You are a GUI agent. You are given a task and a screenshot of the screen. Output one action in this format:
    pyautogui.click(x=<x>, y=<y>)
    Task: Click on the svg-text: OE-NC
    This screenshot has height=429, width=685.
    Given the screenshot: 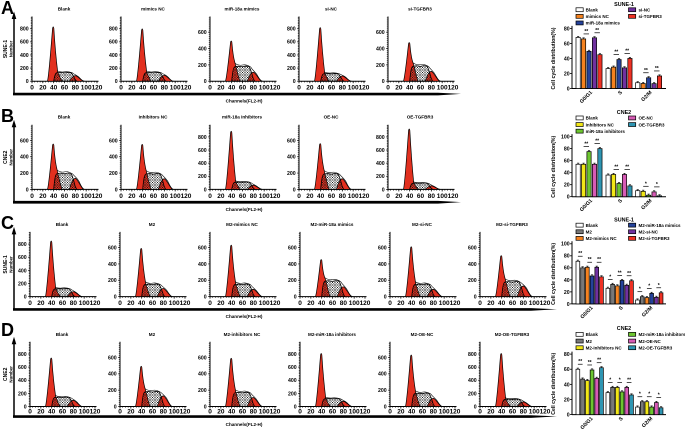 What is the action you would take?
    pyautogui.click(x=331, y=117)
    